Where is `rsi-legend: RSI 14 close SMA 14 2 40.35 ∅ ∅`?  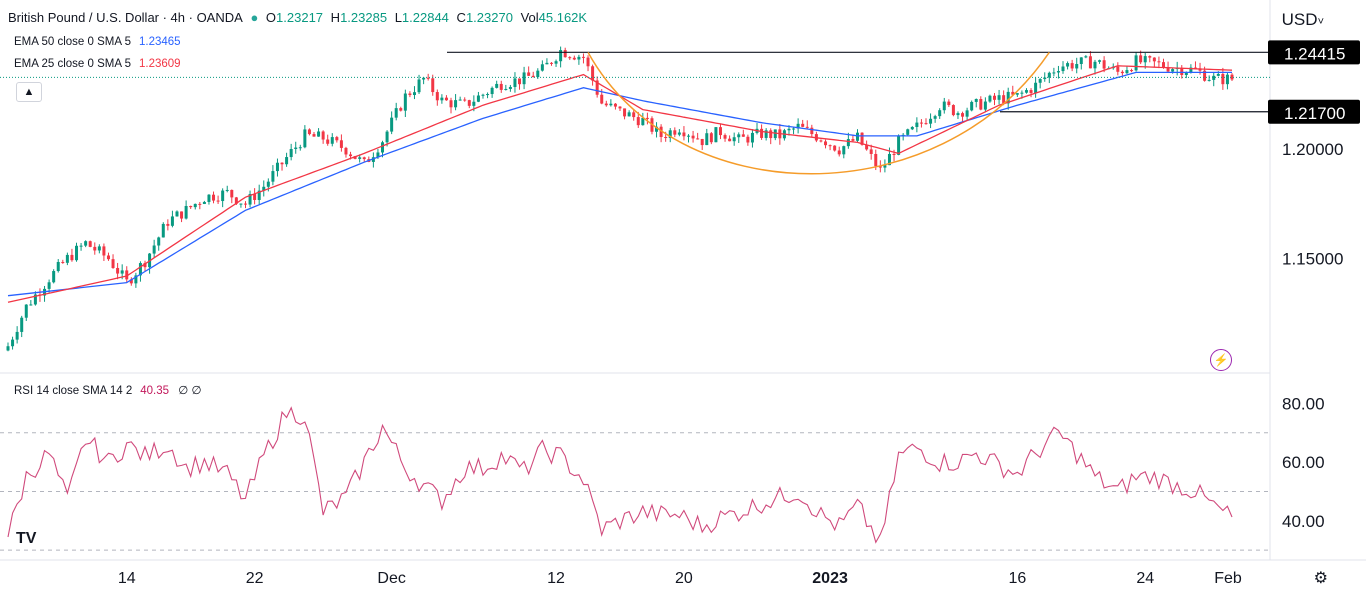
rsi-legend: RSI 14 close SMA 14 2 40.35 ∅ ∅ is located at coordinates (108, 390).